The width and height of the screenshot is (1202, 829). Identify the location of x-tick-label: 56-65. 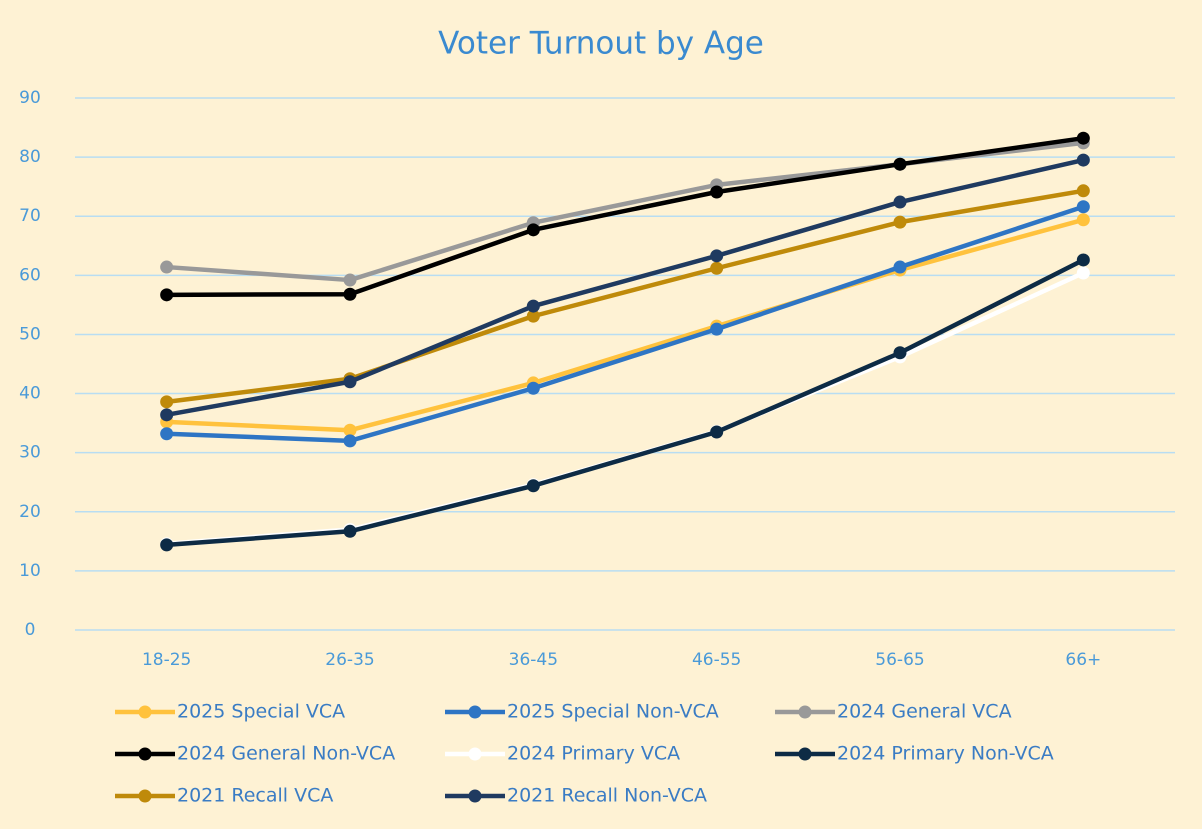
(899, 660).